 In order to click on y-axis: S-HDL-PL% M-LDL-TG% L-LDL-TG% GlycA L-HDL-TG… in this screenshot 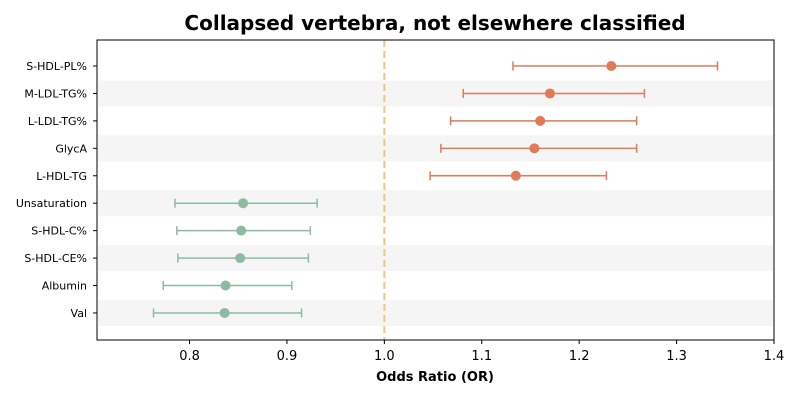, I will do `click(56, 190)`.